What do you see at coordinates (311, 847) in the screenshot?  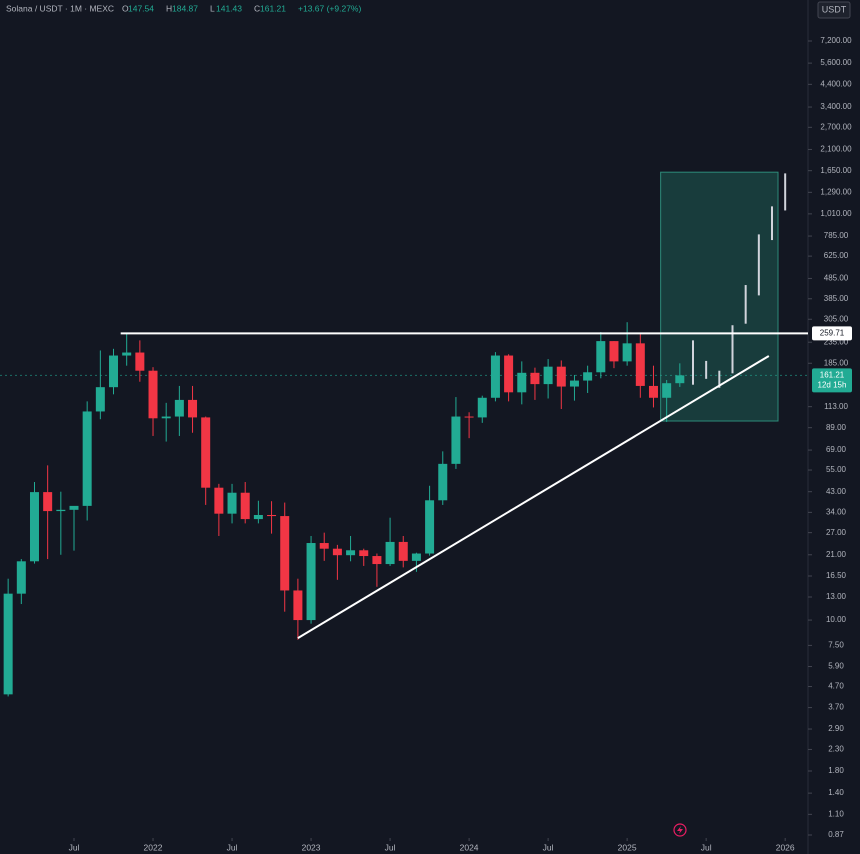 I see `x-tick-label: 2023` at bounding box center [311, 847].